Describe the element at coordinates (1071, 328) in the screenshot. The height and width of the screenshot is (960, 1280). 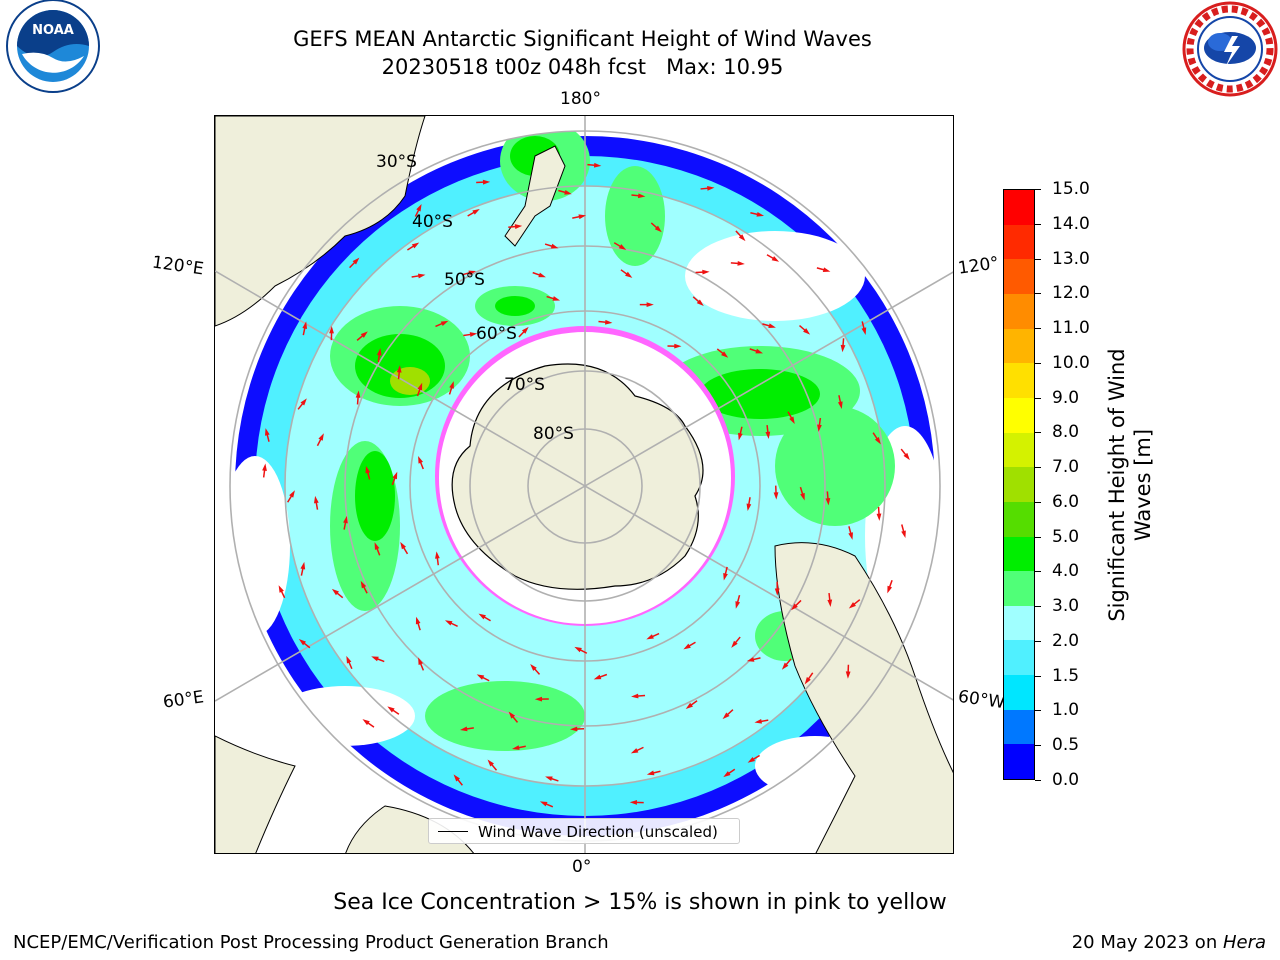
I see `colorbar-tick-label: 11.0` at that location.